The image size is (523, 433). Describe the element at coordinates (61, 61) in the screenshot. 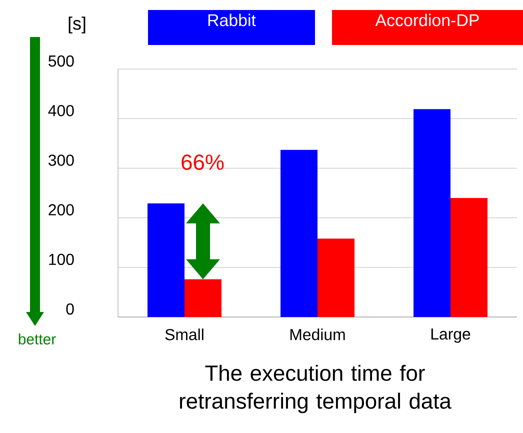

I see `y-tick-label: 500` at that location.